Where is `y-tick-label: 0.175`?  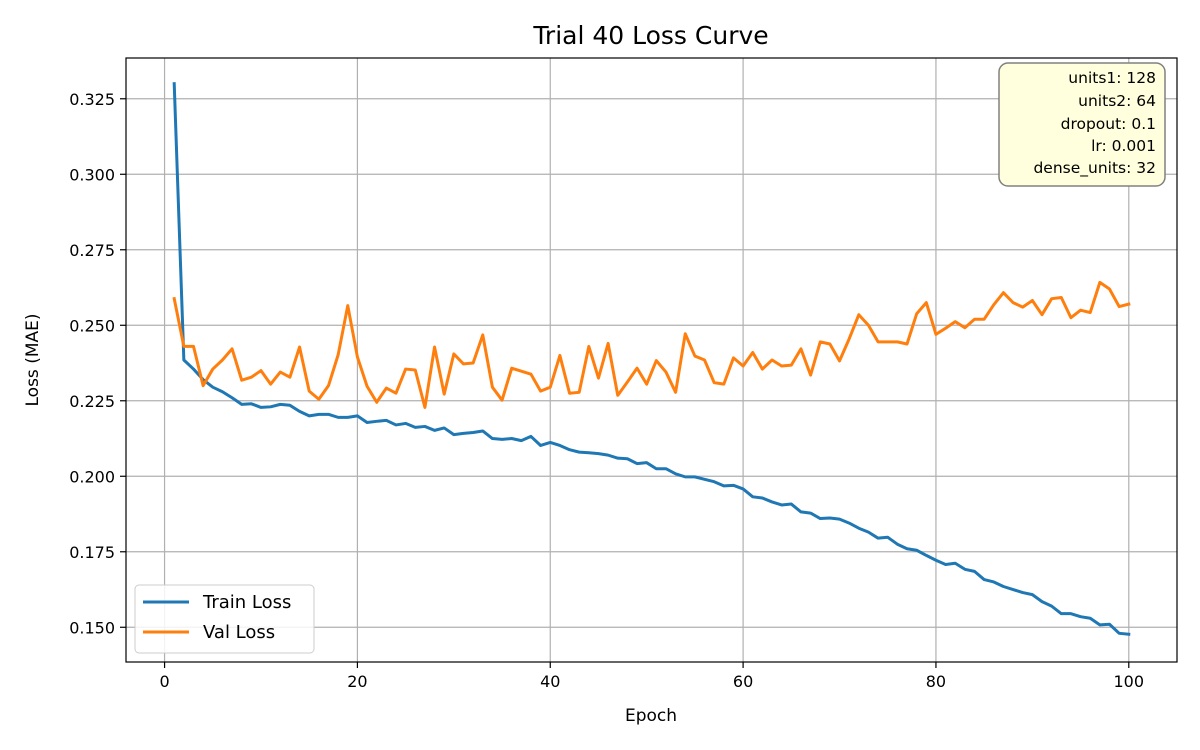
y-tick-label: 0.175 is located at coordinates (92, 552).